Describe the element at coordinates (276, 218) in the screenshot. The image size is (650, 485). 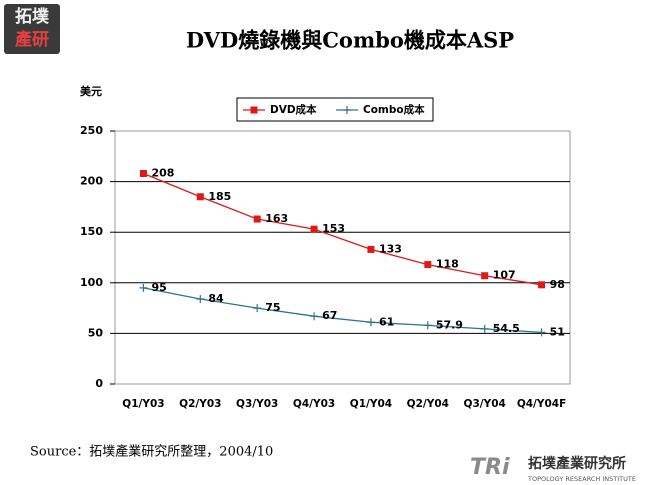
I see `data-label: 163` at that location.